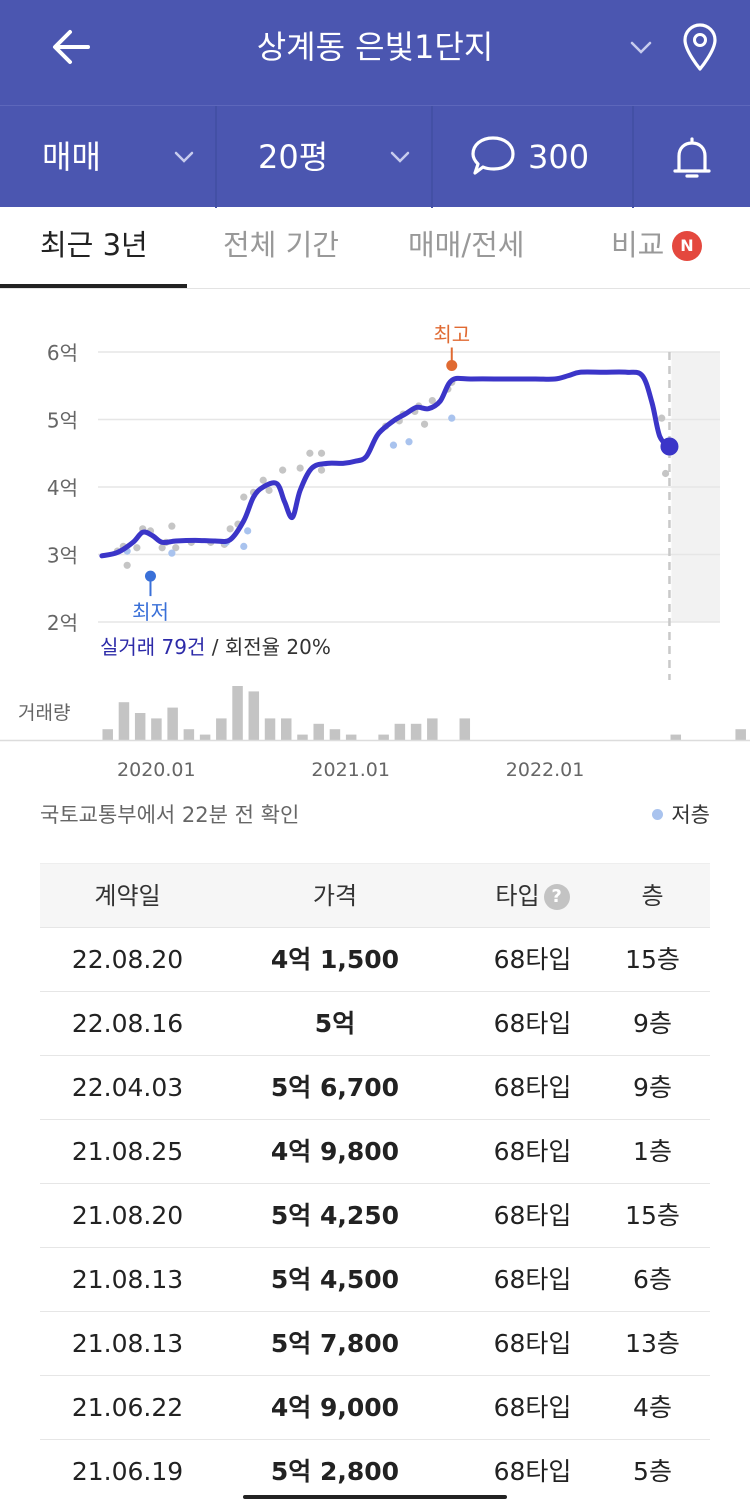 The image size is (750, 1499). What do you see at coordinates (375, 1343) in the screenshot?
I see `table-row: 21.08.13 5억 7,800 68타입 13층` at bounding box center [375, 1343].